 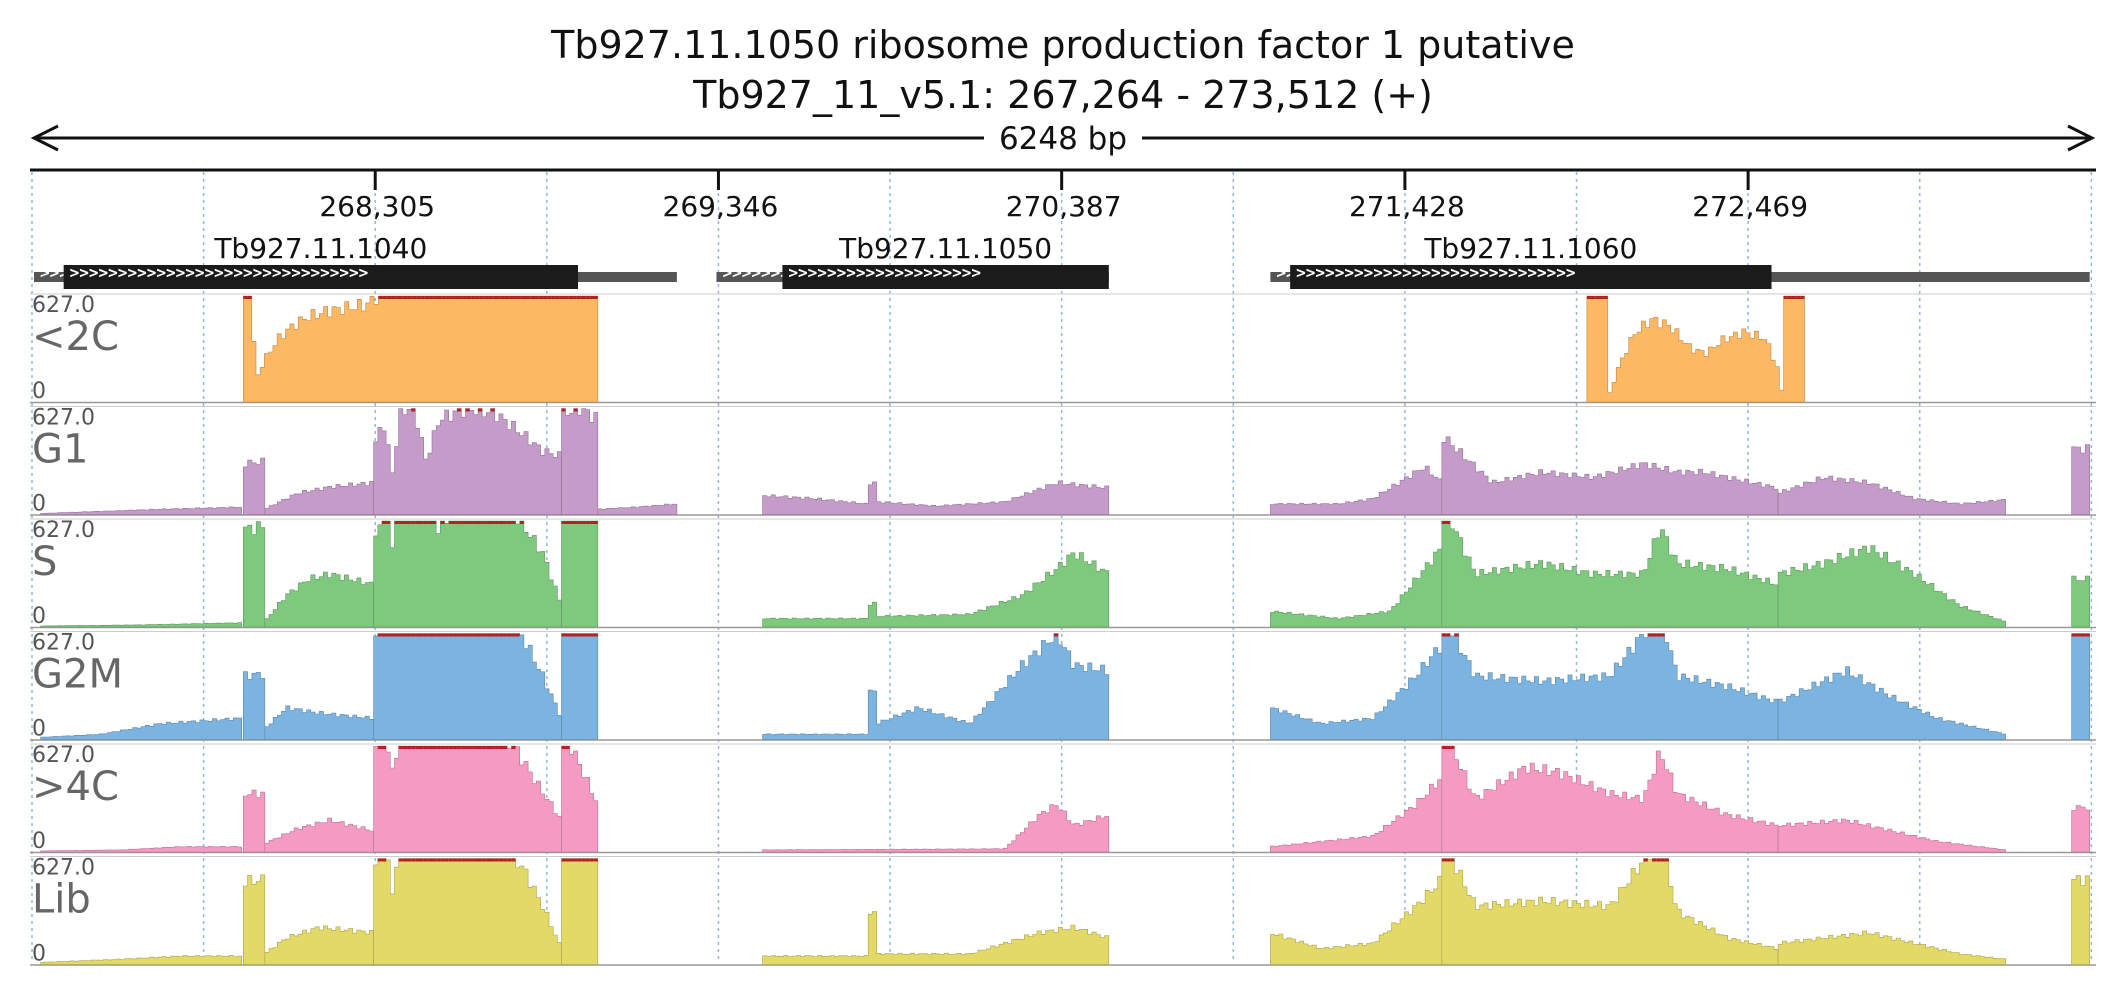 What do you see at coordinates (39, 954) in the screenshot?
I see `track-min-label-5: 0` at bounding box center [39, 954].